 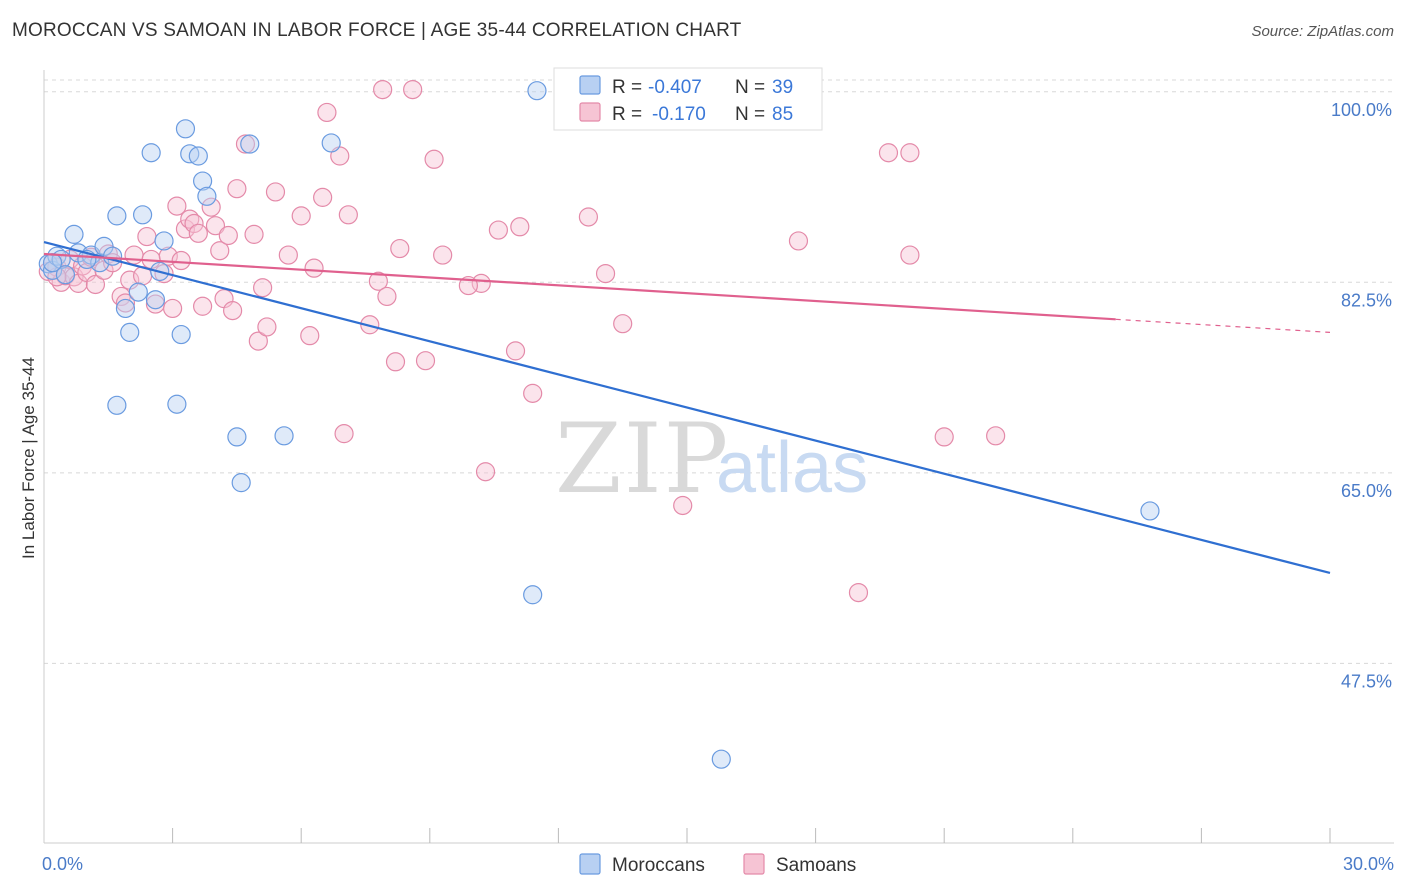 I want to click on x-tick-label: 0.0%, so click(x=62, y=864).